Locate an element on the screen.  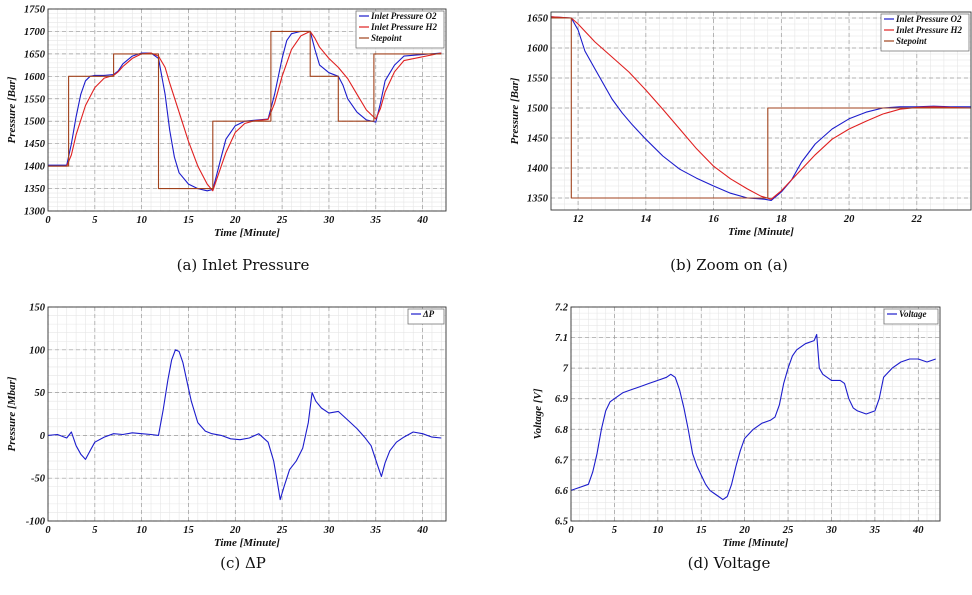
caption-voltage: (d) Voltage is located at coordinates (729, 563).